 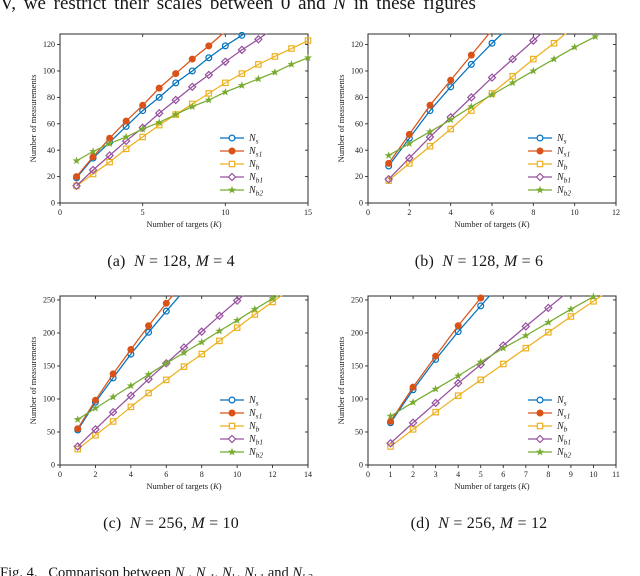 I want to click on y-tick-label: 80, so click(x=51, y=97).